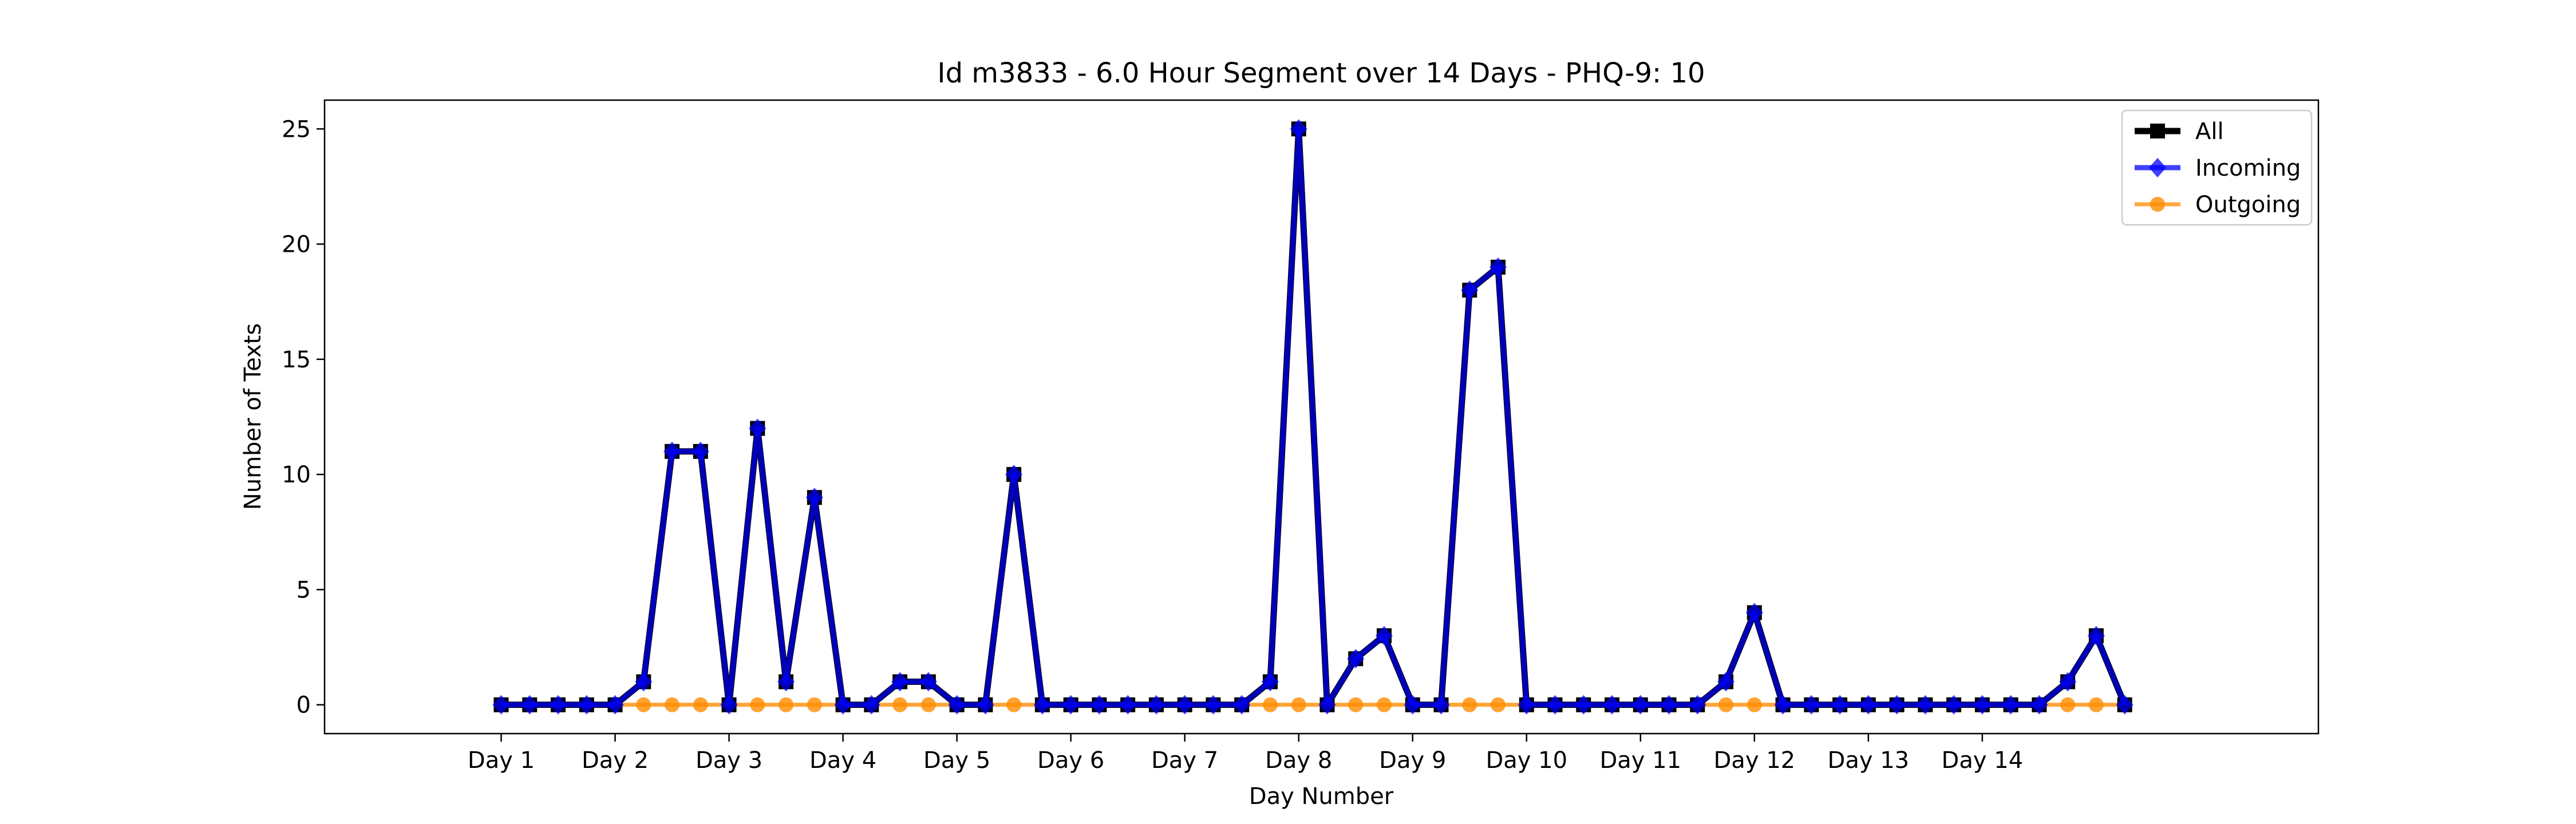 The height and width of the screenshot is (824, 2576). I want to click on y-axis-label: Number of Texts, so click(253, 416).